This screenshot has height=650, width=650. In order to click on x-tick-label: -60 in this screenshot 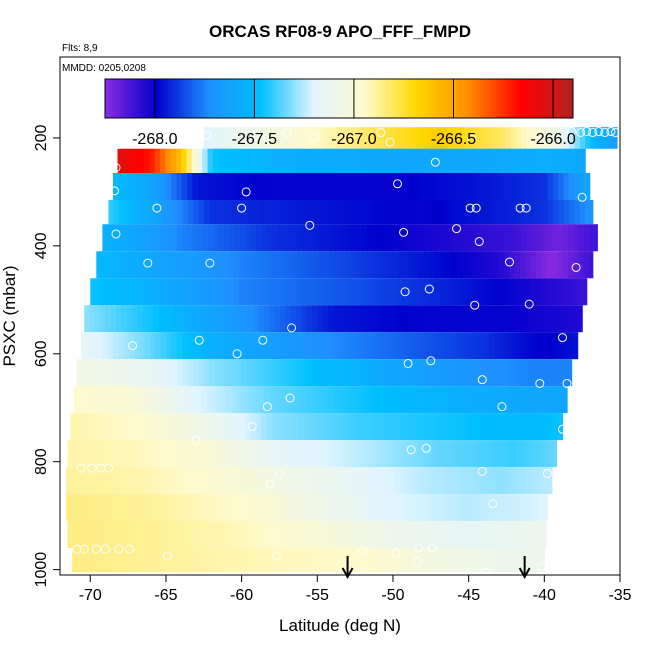, I will do `click(241, 595)`.